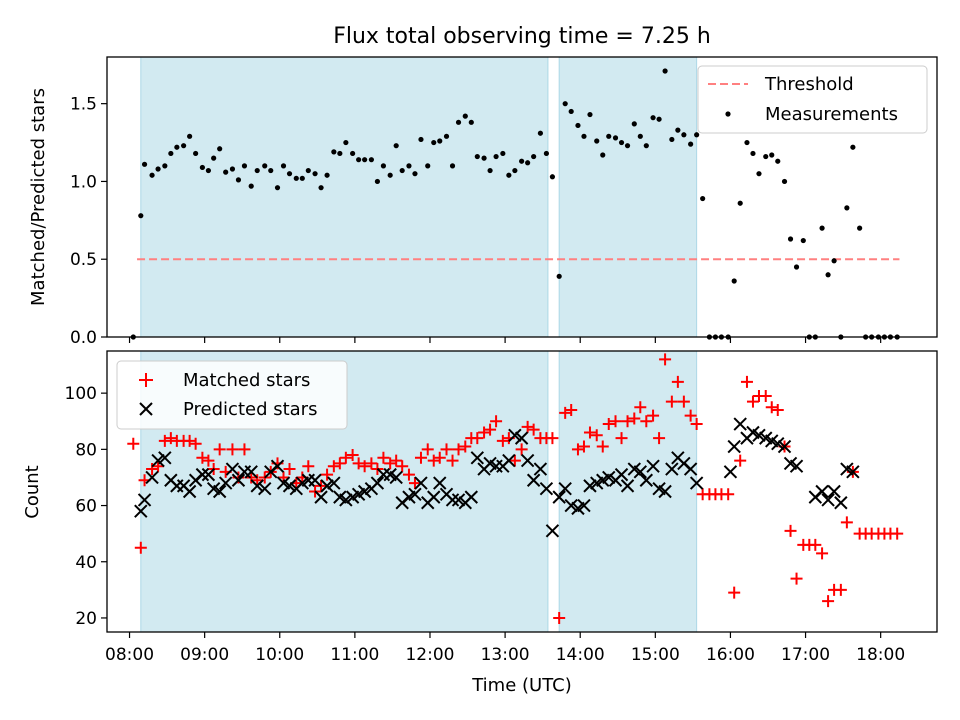 The height and width of the screenshot is (720, 960). I want to click on predicted-legend-label: Predicted stars, so click(250, 409).